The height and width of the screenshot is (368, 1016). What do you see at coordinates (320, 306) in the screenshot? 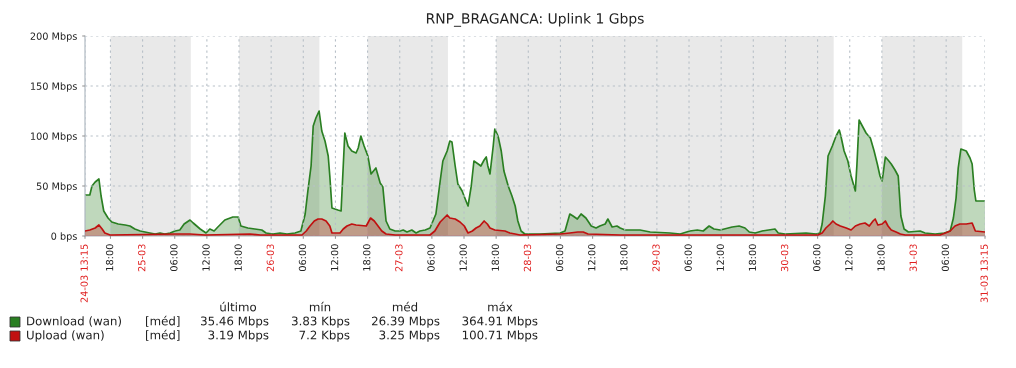
I see `text: mín` at bounding box center [320, 306].